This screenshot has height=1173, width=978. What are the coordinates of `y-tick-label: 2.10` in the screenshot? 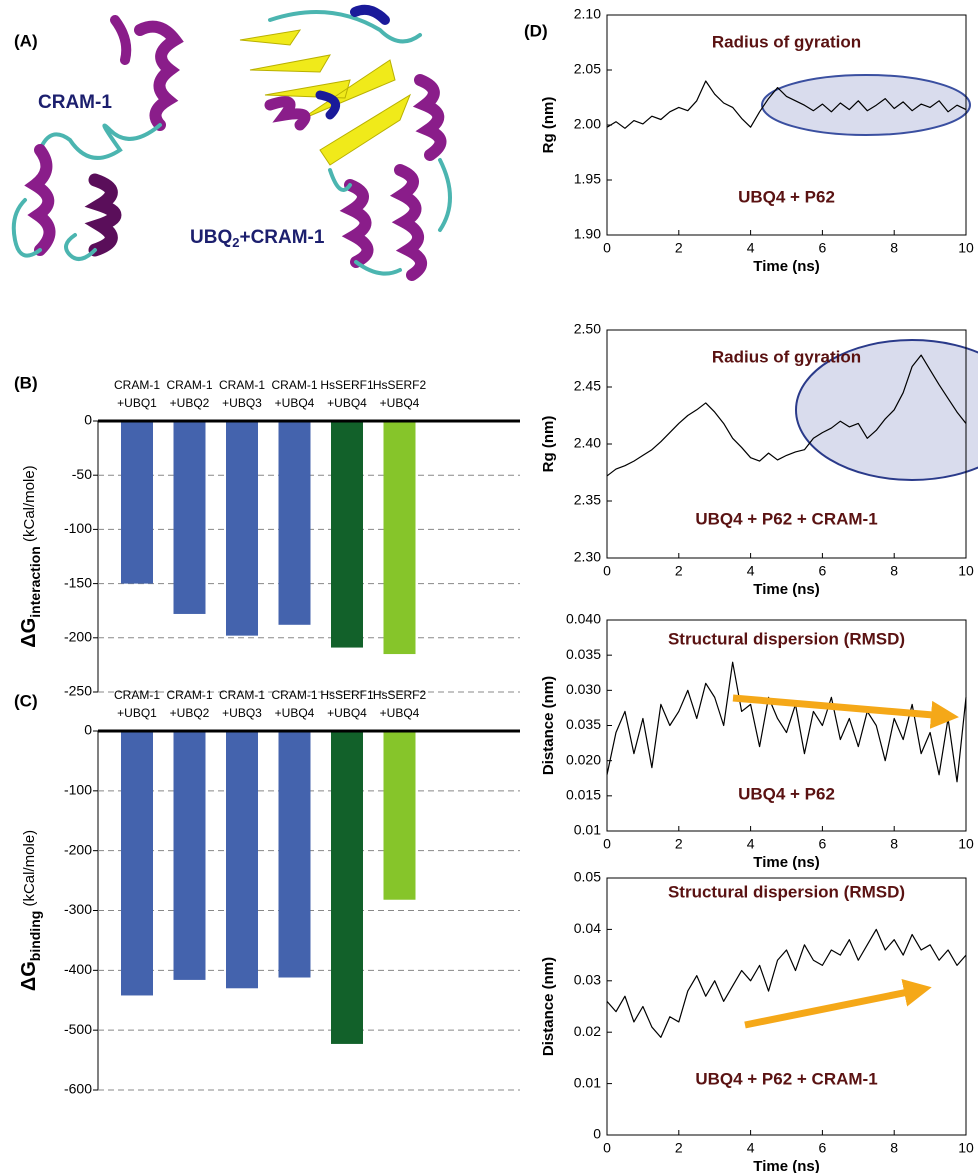 It's located at (587, 14).